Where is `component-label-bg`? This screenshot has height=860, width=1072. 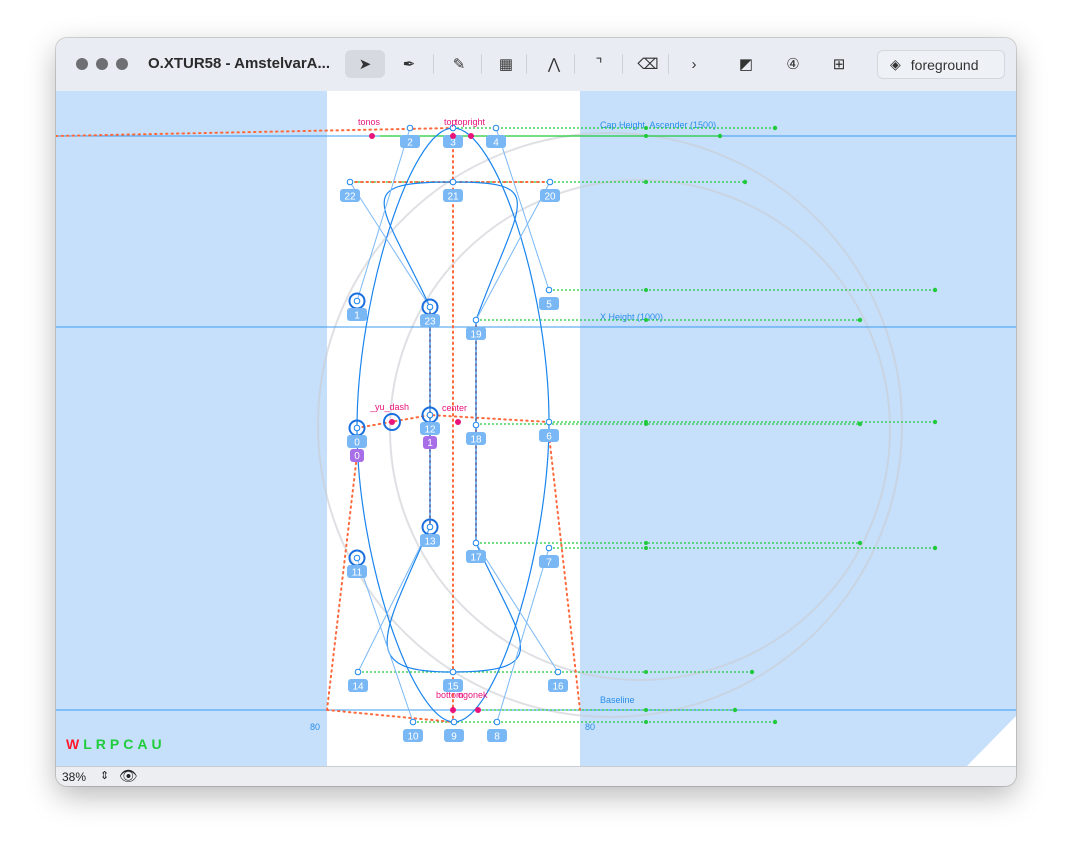 component-label-bg is located at coordinates (357, 455).